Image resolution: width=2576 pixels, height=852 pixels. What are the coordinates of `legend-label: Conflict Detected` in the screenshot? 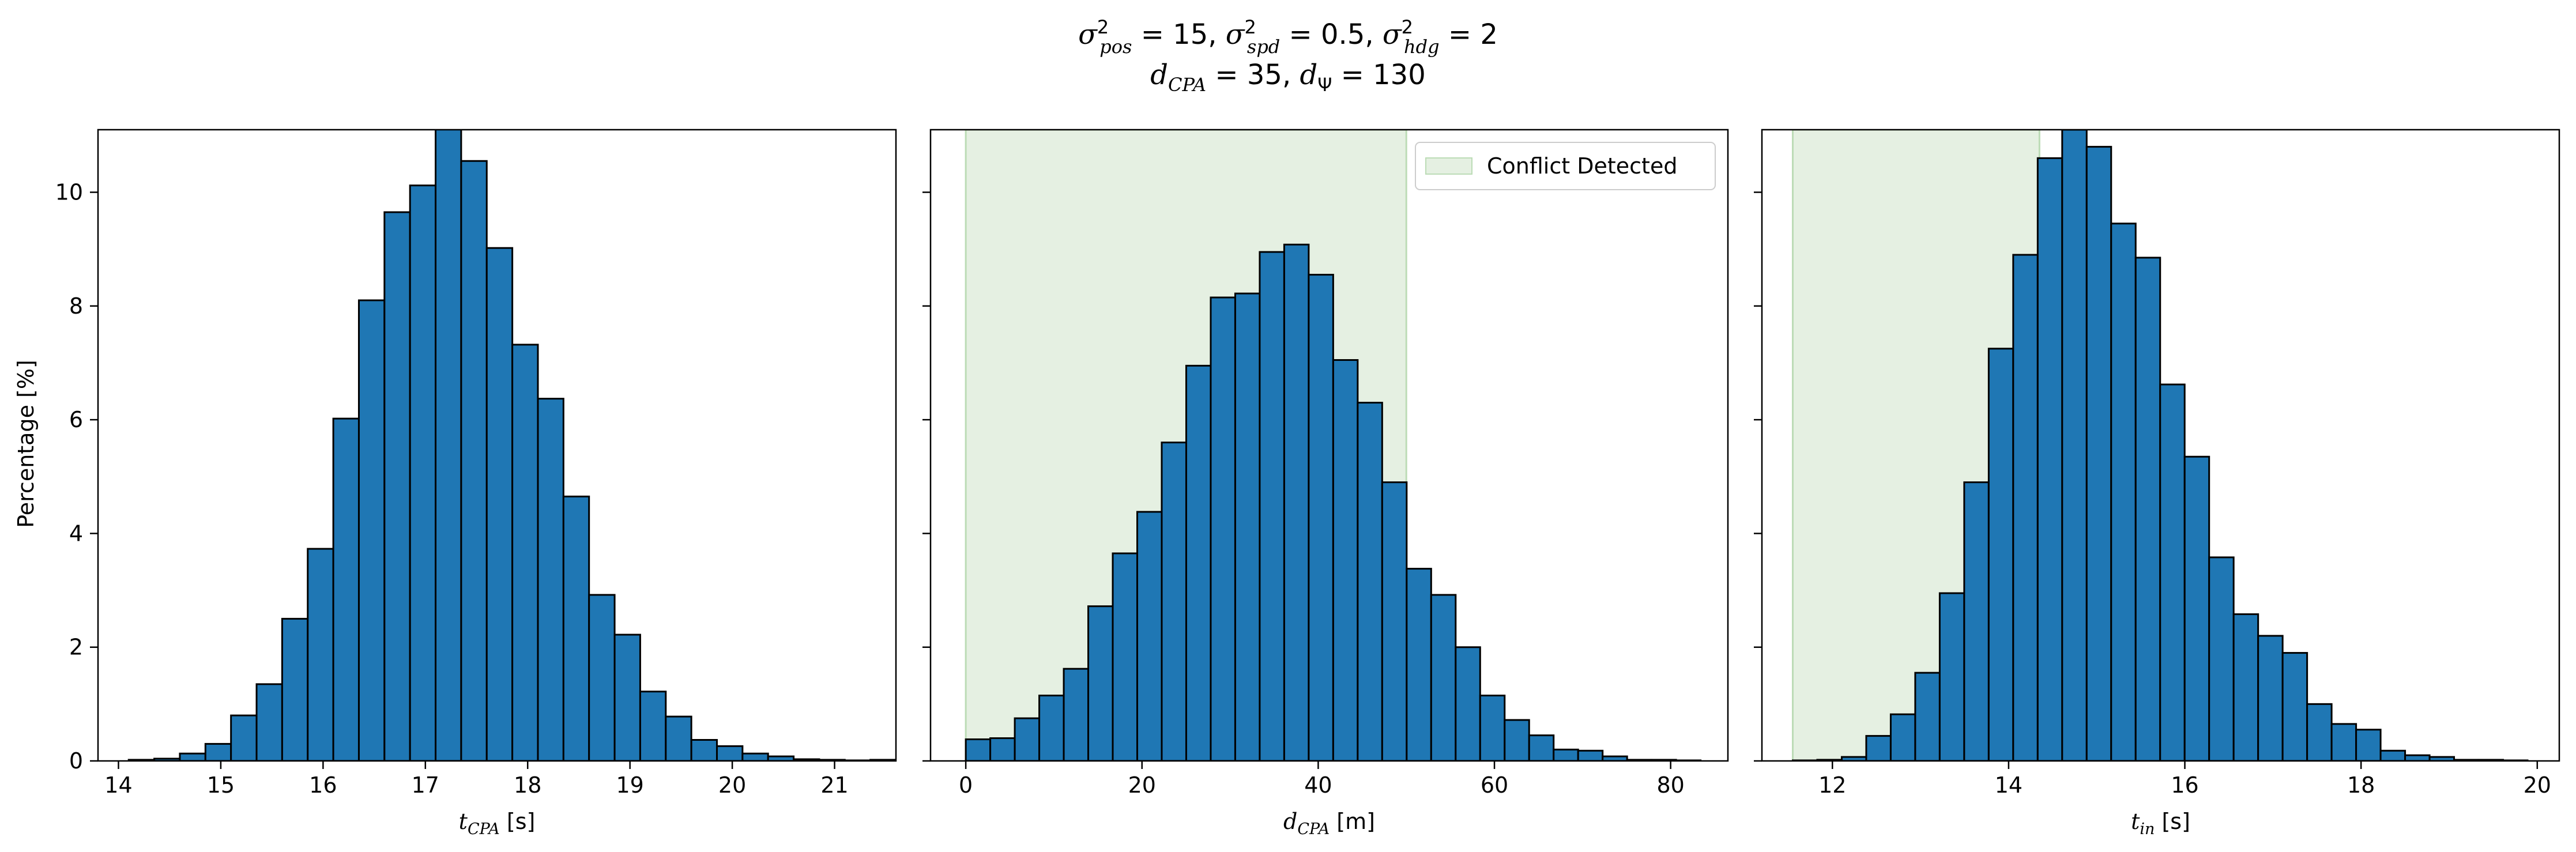 It's located at (1582, 166).